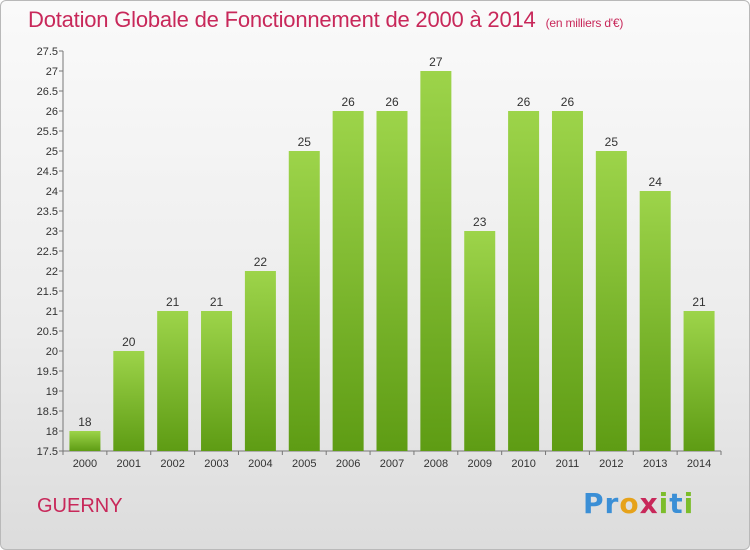 This screenshot has width=750, height=550. What do you see at coordinates (85, 422) in the screenshot?
I see `data-label: 18` at bounding box center [85, 422].